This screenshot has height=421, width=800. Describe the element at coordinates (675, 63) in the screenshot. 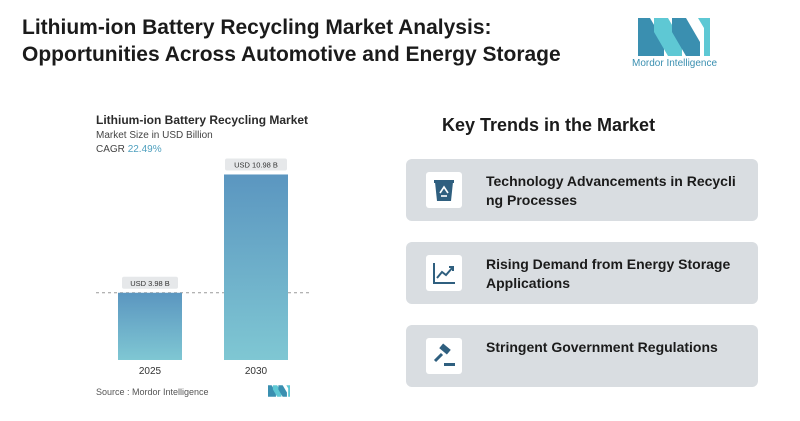

I see `brand-name: Mordor Intelligence` at that location.